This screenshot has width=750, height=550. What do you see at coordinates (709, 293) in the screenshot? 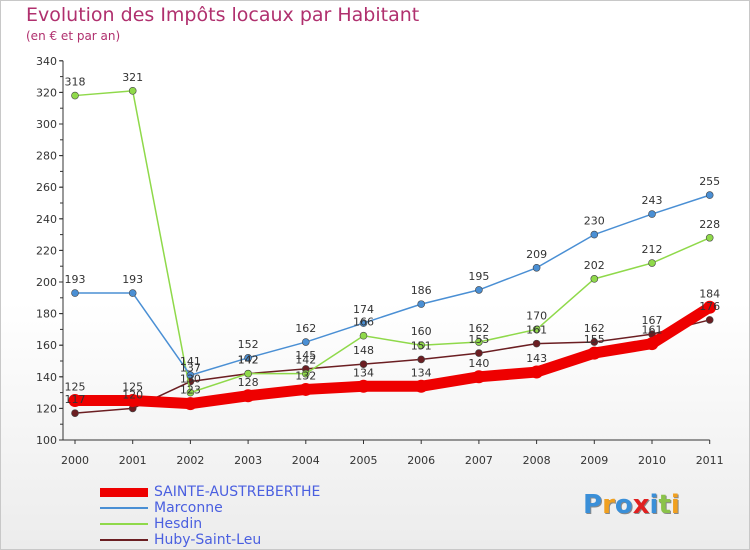
I see `data-label: 184` at bounding box center [709, 293].